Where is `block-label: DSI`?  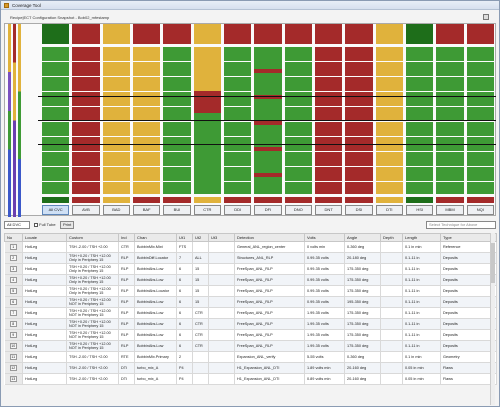 block-label: DSI is located at coordinates (359, 210).